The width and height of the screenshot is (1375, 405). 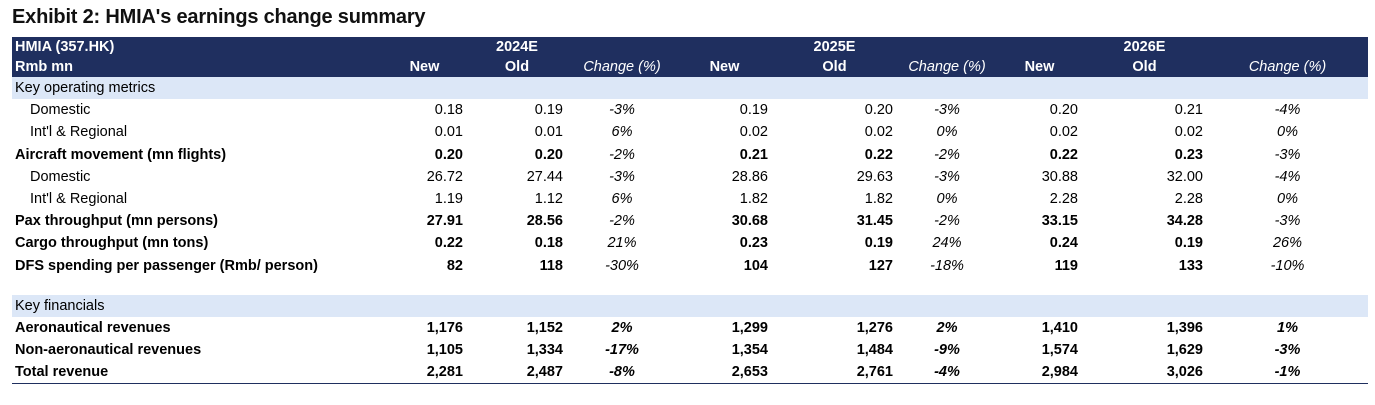 I want to click on row-label: Cargo throughput (mn tons), so click(x=112, y=243).